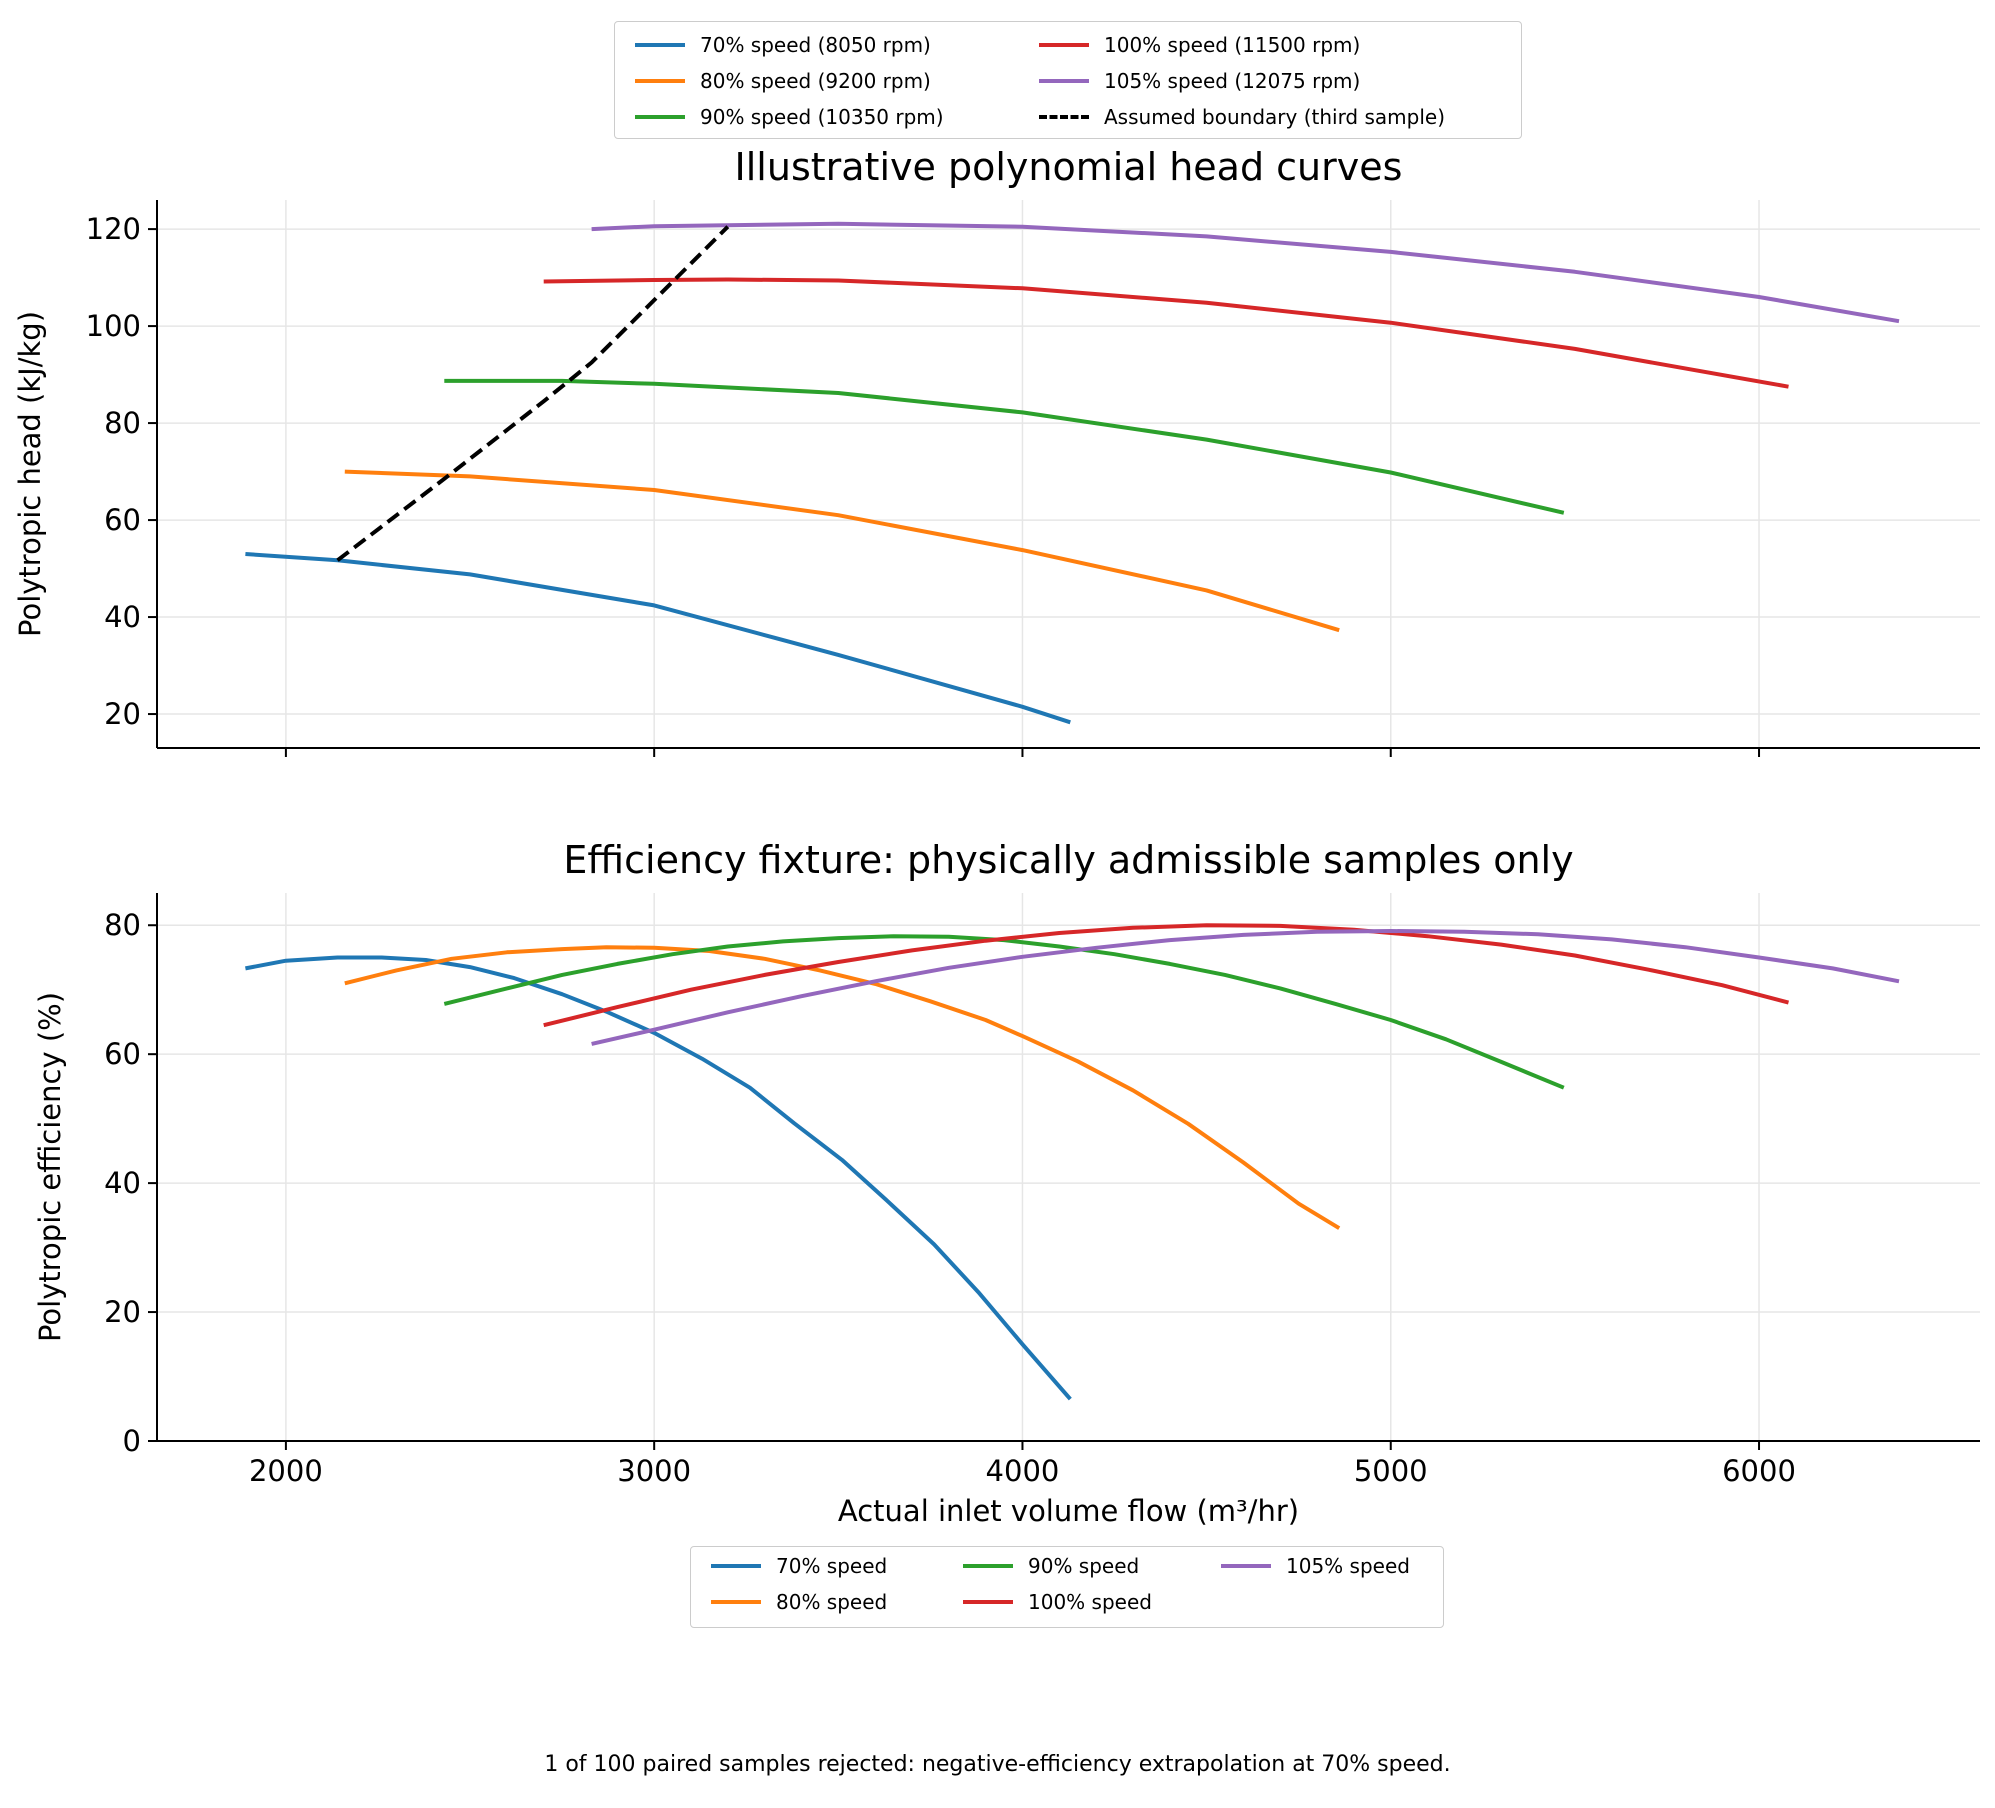 The height and width of the screenshot is (1808, 1995). Describe the element at coordinates (654, 1471) in the screenshot. I see `efficiency-x-tick-label: 3000` at that location.